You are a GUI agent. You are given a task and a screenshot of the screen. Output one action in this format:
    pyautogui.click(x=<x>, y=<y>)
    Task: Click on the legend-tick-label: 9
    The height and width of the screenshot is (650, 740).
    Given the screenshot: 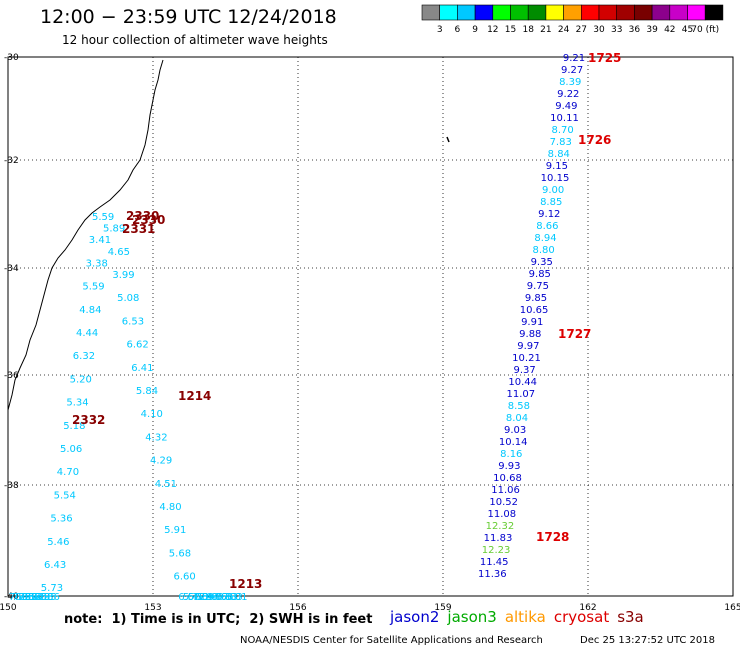 What is the action you would take?
    pyautogui.click(x=475, y=30)
    